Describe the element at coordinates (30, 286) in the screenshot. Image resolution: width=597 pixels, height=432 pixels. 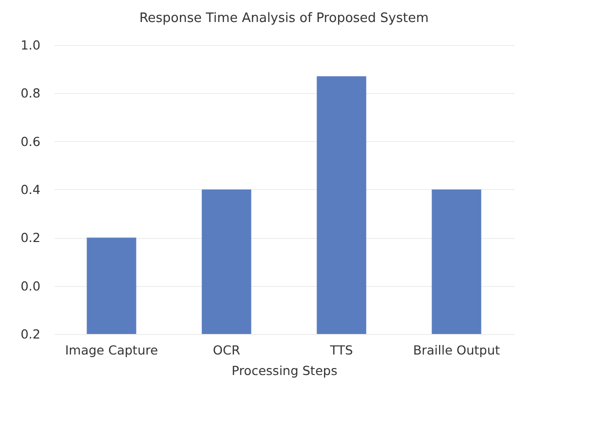
I see `y-tick-label: 0.0` at that location.